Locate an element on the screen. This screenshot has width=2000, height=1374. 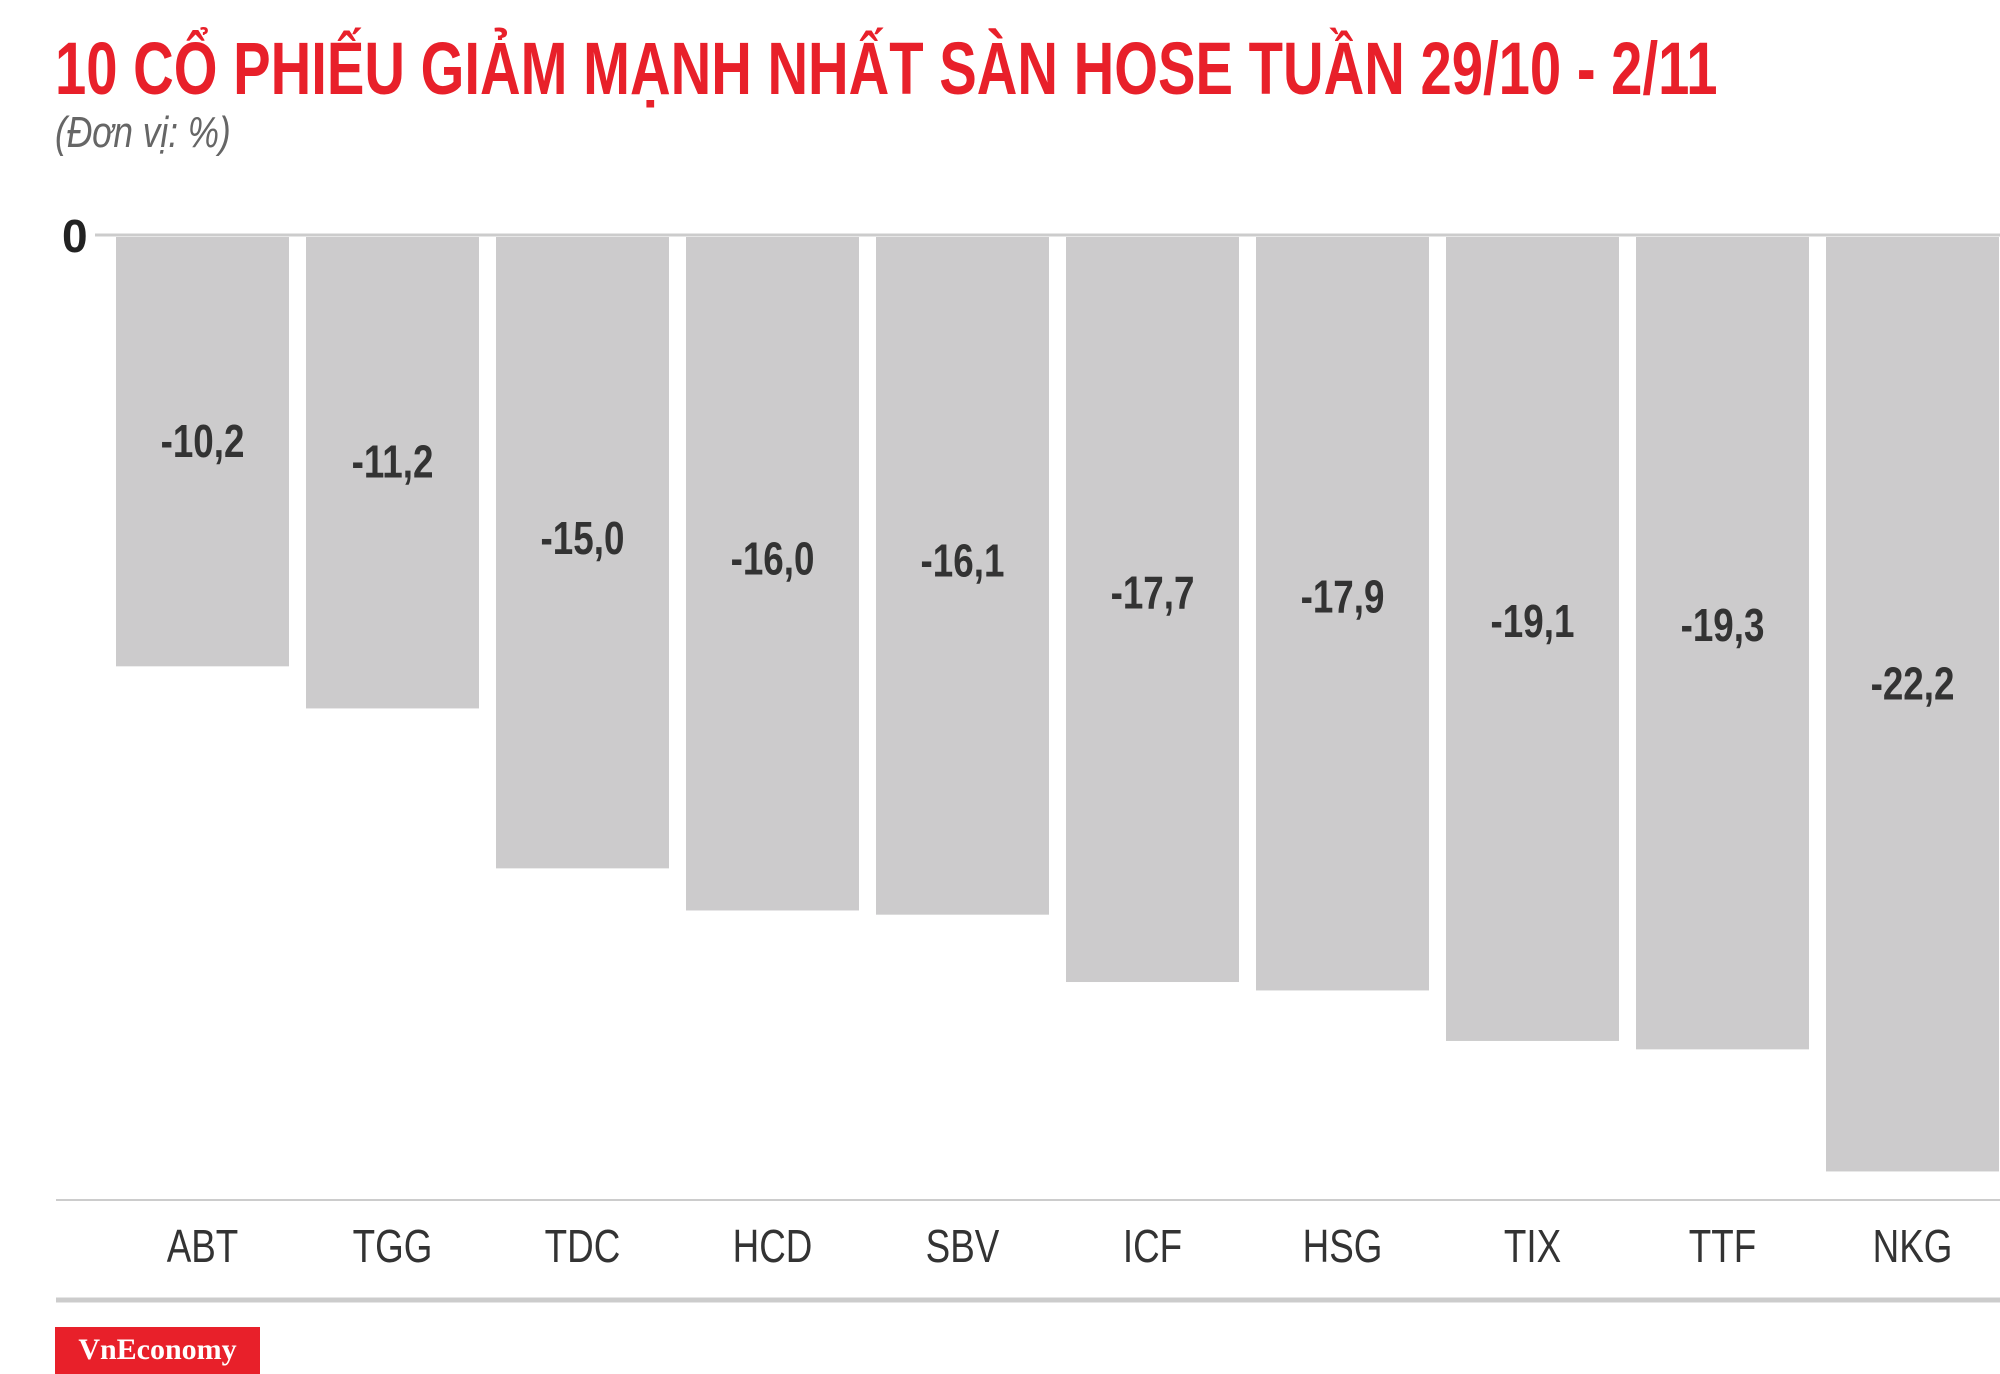
x-tick-label: ABT is located at coordinates (203, 1246).